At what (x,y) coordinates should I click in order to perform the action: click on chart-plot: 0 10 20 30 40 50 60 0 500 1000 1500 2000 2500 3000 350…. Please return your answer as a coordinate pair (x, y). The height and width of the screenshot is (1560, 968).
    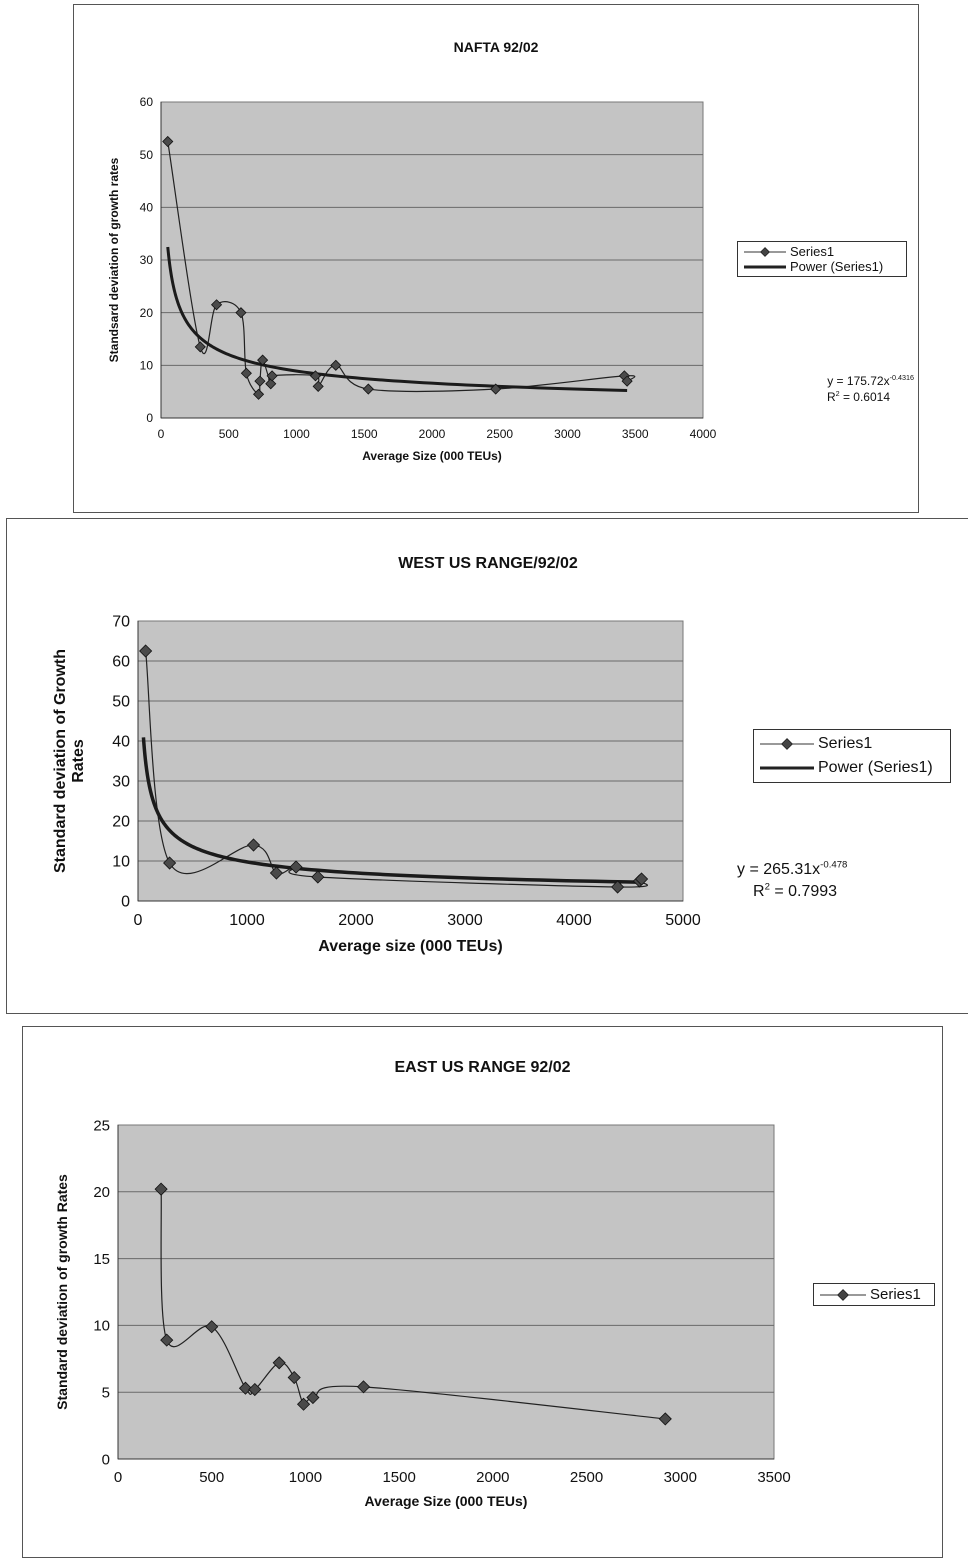
    Looking at the image, I should click on (412, 279).